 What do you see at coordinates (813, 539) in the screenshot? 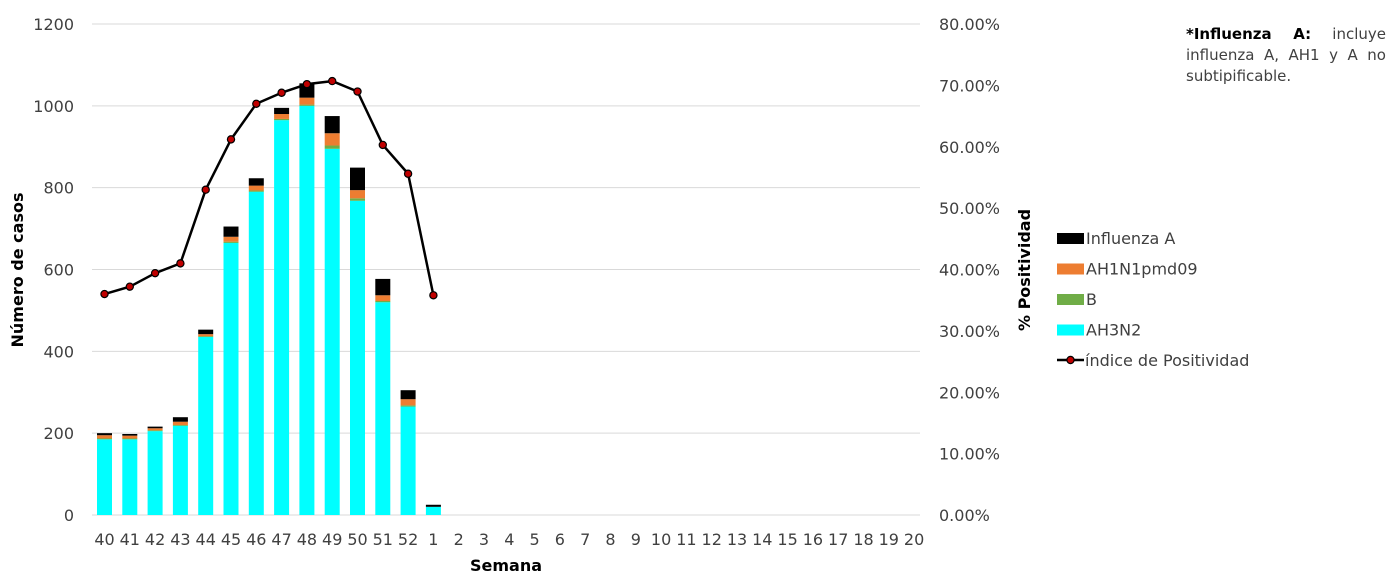
I see `x-tick-label: 16` at bounding box center [813, 539].